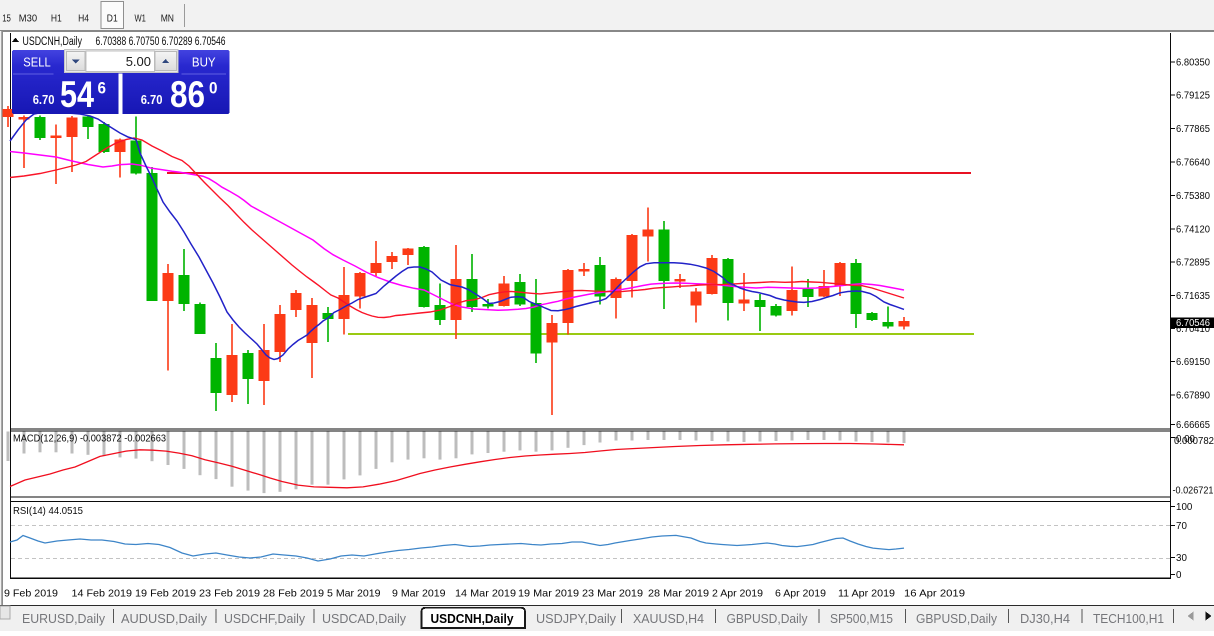  What do you see at coordinates (800, 594) in the screenshot?
I see `svg-text: 6 Apr 2019` at bounding box center [800, 594].